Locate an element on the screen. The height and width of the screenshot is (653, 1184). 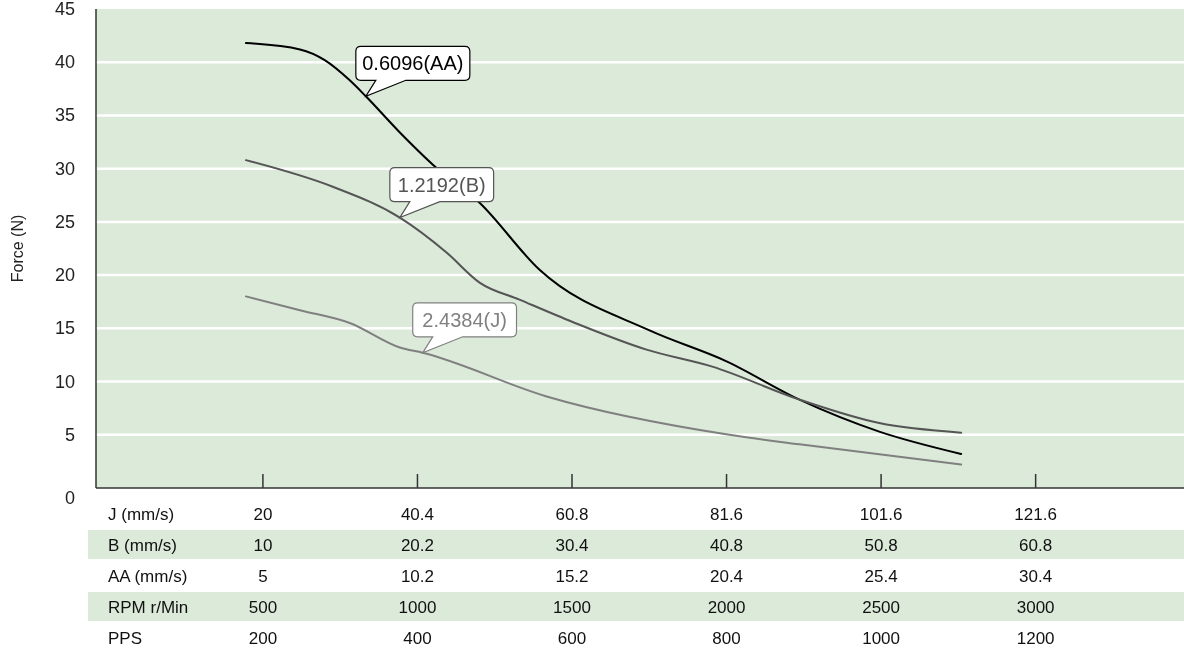
x-tick-label: 3000 is located at coordinates (1035, 607).